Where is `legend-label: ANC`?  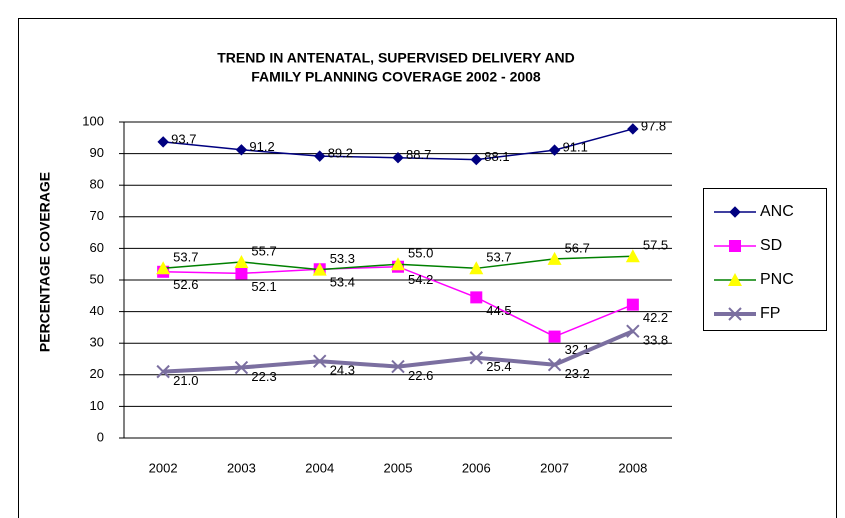 legend-label: ANC is located at coordinates (777, 211).